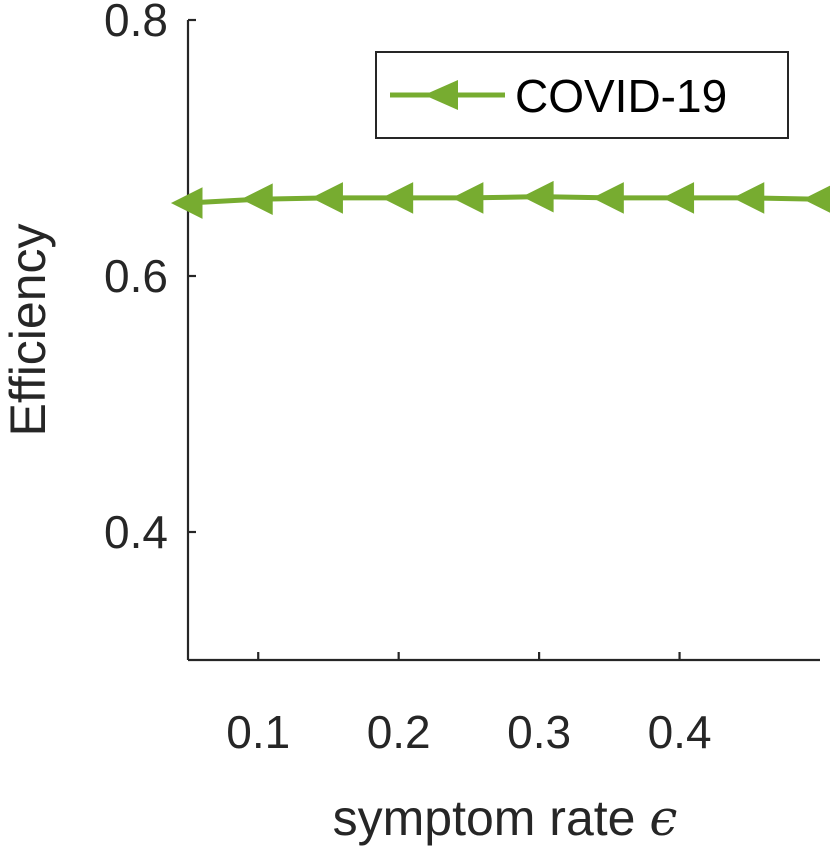  I want to click on legend-label: COVID-19, so click(621, 96).